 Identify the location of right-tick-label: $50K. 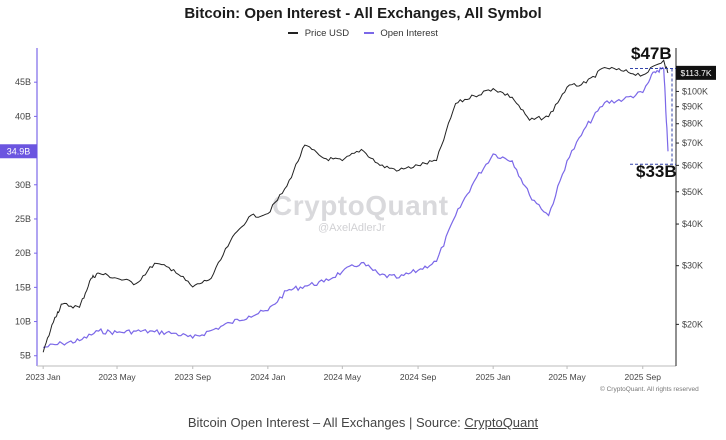
(692, 192).